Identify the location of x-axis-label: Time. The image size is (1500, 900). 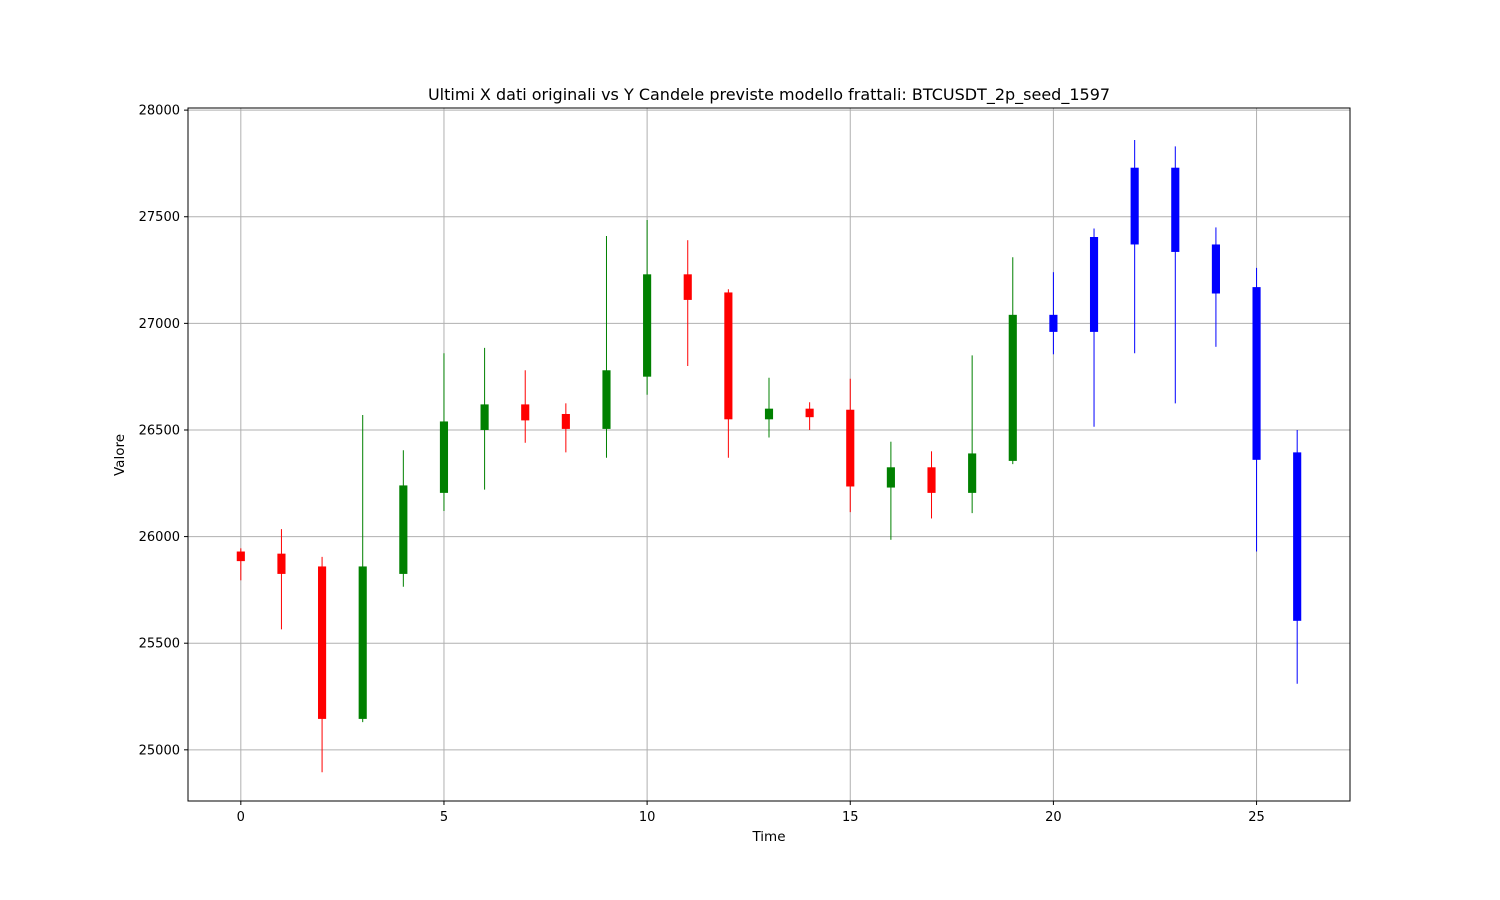
(768, 837).